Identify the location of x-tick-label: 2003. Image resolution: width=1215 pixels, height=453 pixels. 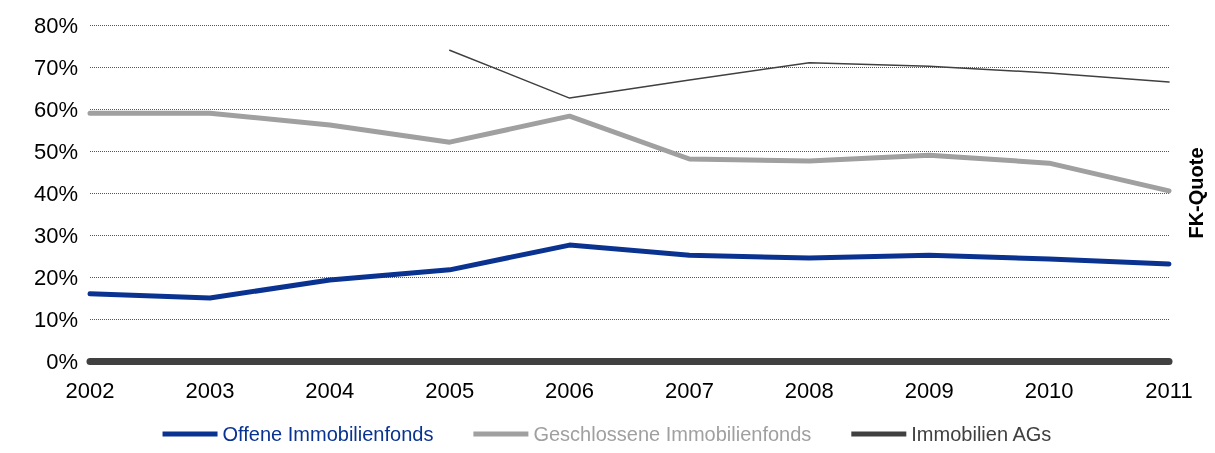
(210, 390).